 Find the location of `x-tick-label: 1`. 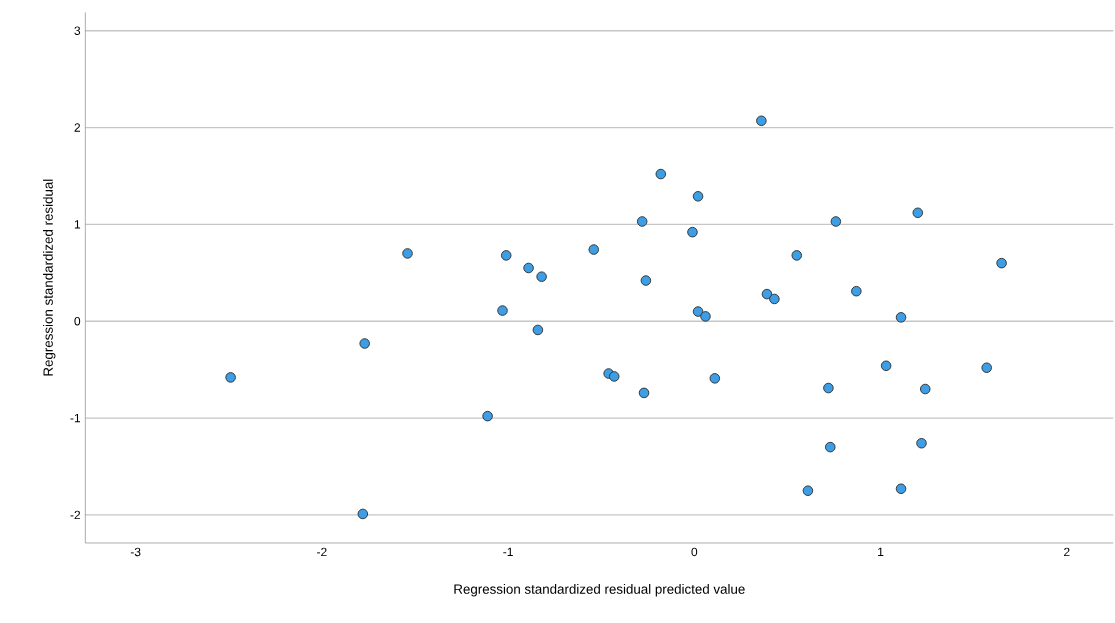

x-tick-label: 1 is located at coordinates (881, 551).